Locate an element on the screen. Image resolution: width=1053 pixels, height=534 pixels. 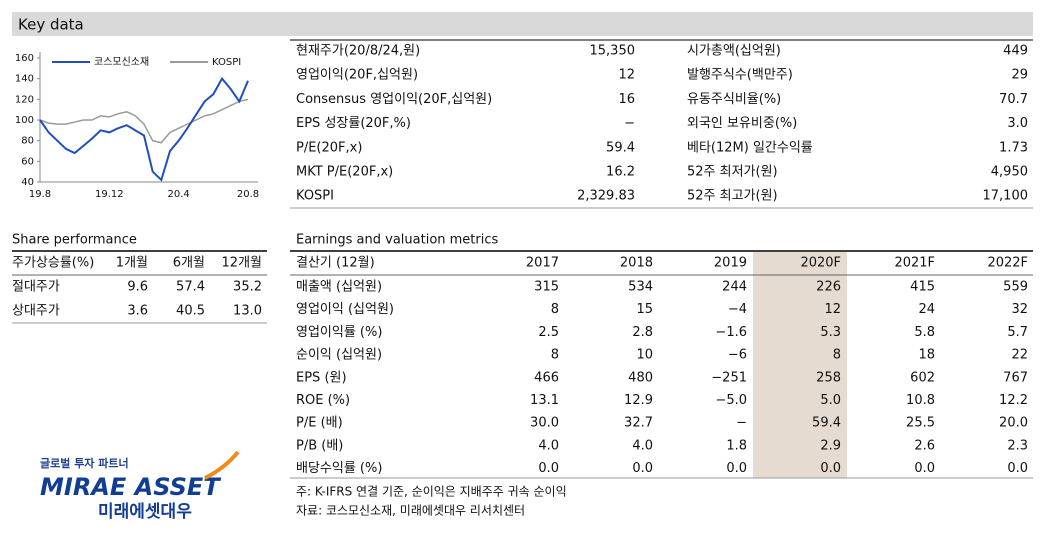
x-tick-label: 19.8 is located at coordinates (40, 194).